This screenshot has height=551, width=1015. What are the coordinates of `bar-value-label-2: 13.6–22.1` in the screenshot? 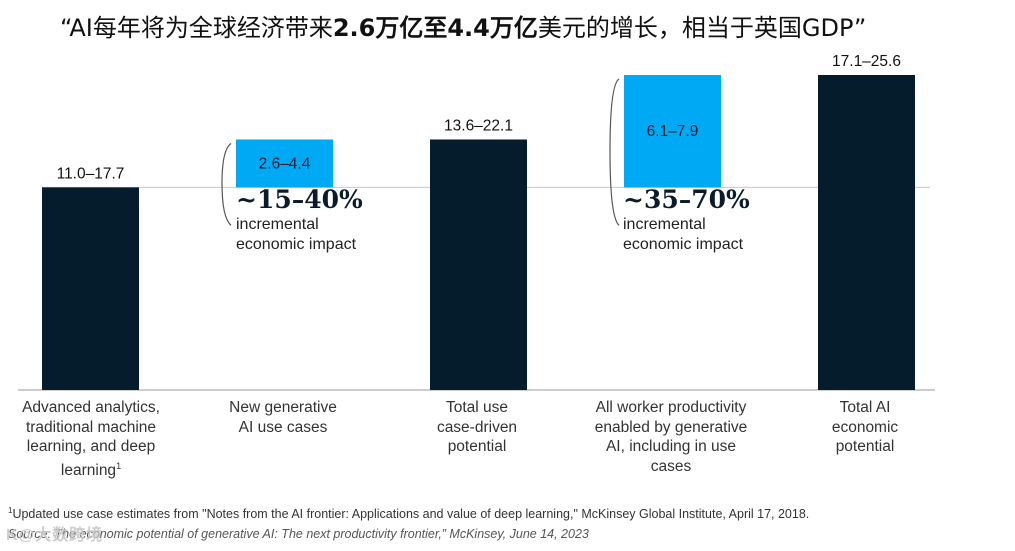 It's located at (478, 125).